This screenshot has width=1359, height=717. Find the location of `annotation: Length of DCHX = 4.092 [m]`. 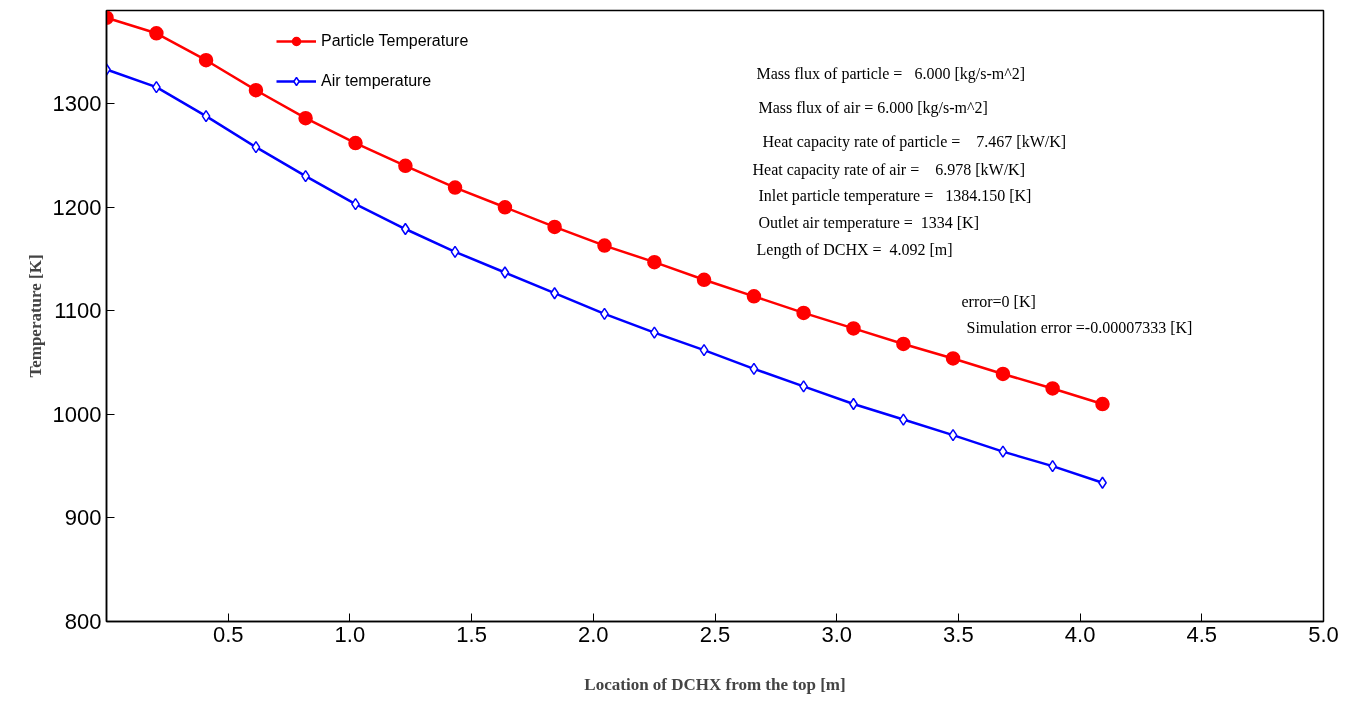

annotation: Length of DCHX = 4.092 [m] is located at coordinates (854, 249).